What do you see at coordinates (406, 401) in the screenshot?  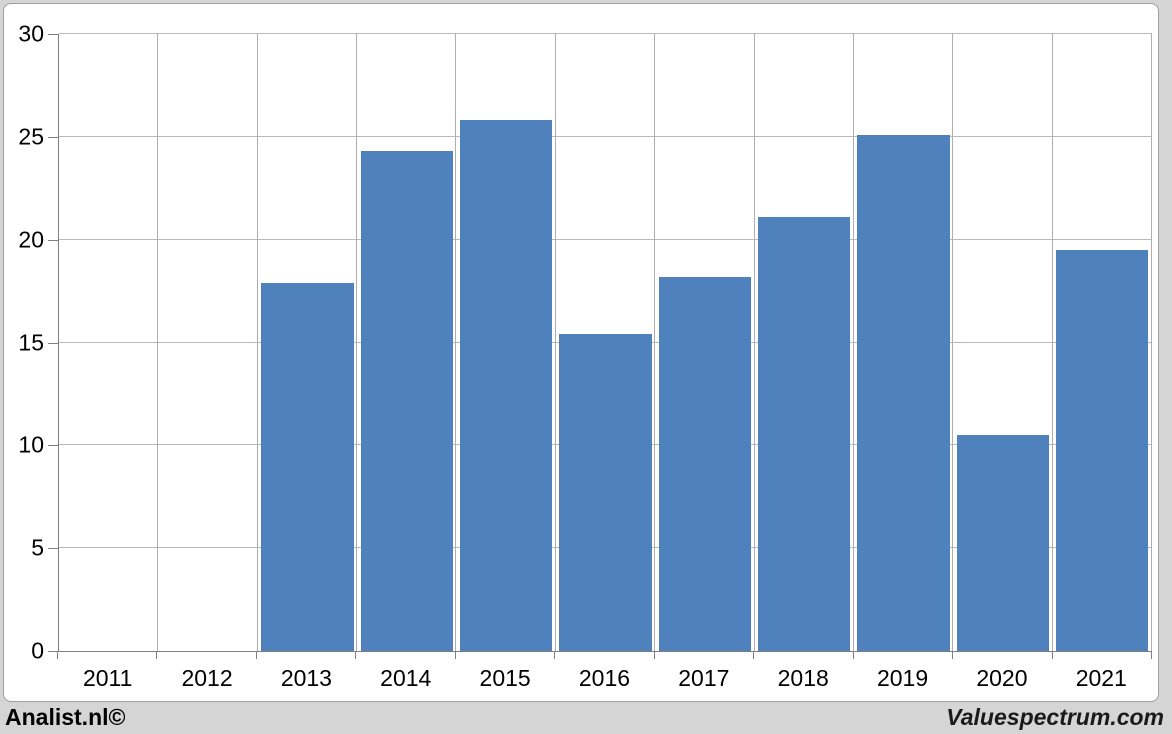 I see `bar-2014` at bounding box center [406, 401].